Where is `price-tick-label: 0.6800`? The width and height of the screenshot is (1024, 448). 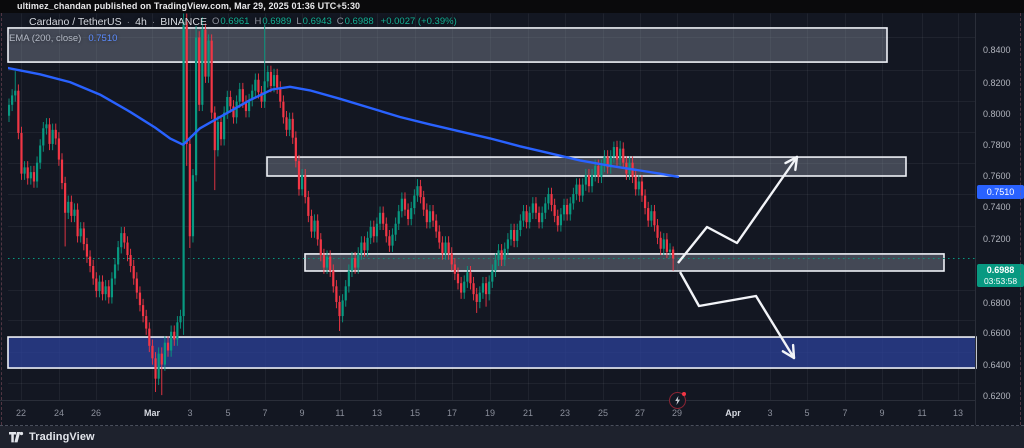
price-tick-label: 0.6800 is located at coordinates (997, 303).